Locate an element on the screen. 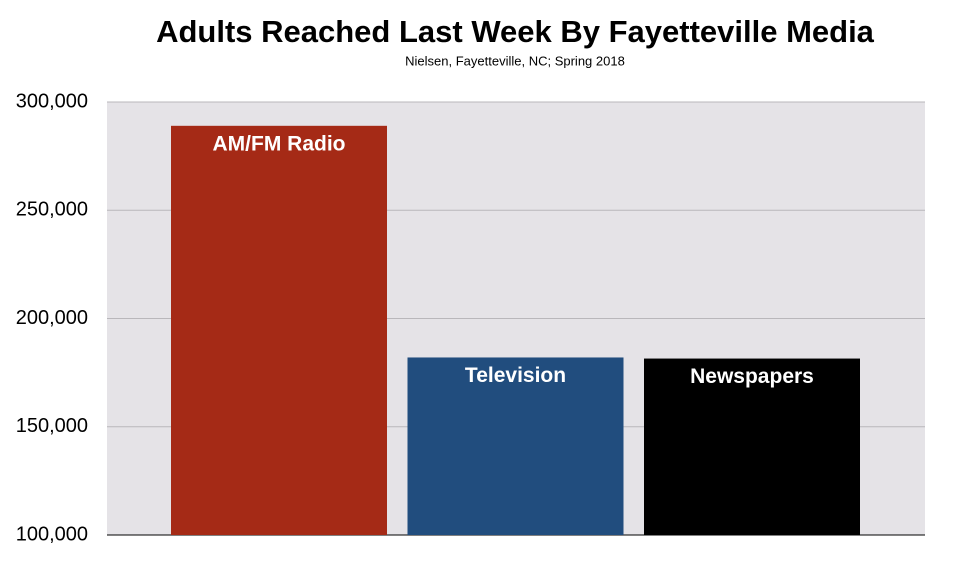 This screenshot has width=958, height=575. bar-category-label: Newspapers is located at coordinates (752, 376).